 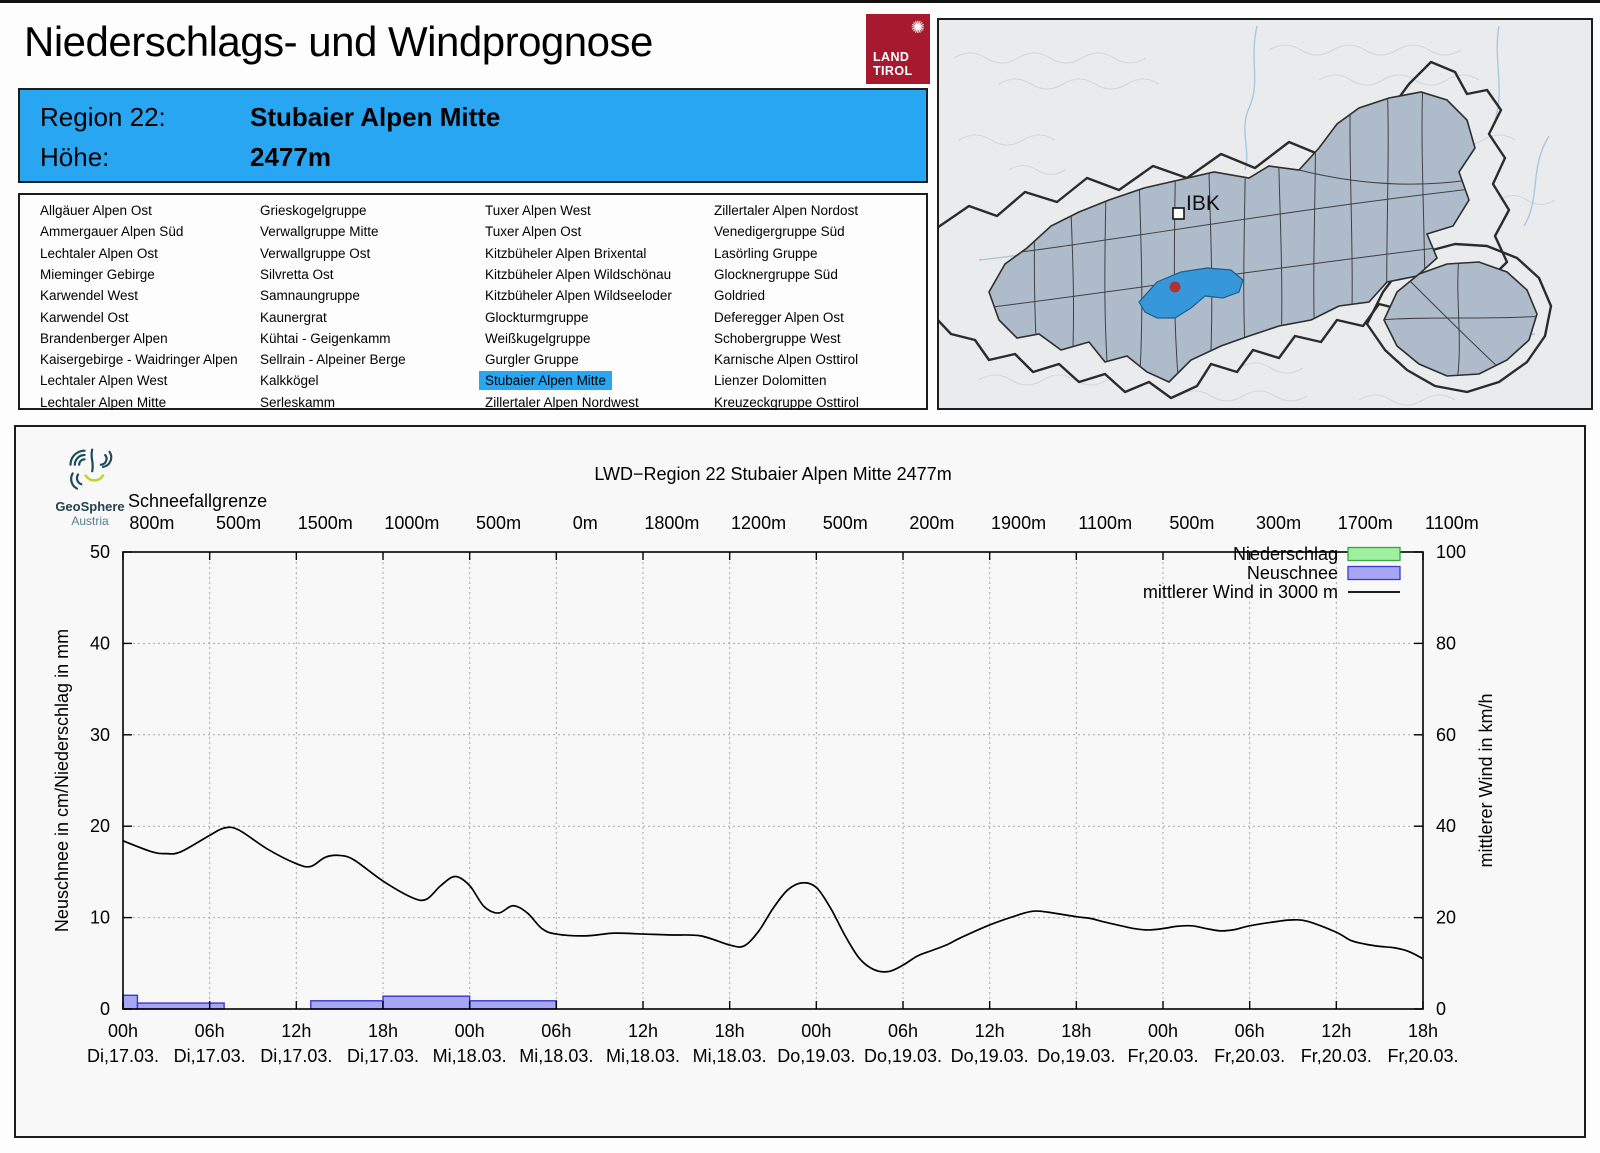 I want to click on region-option: Venedigergruppe Süd, so click(x=779, y=232).